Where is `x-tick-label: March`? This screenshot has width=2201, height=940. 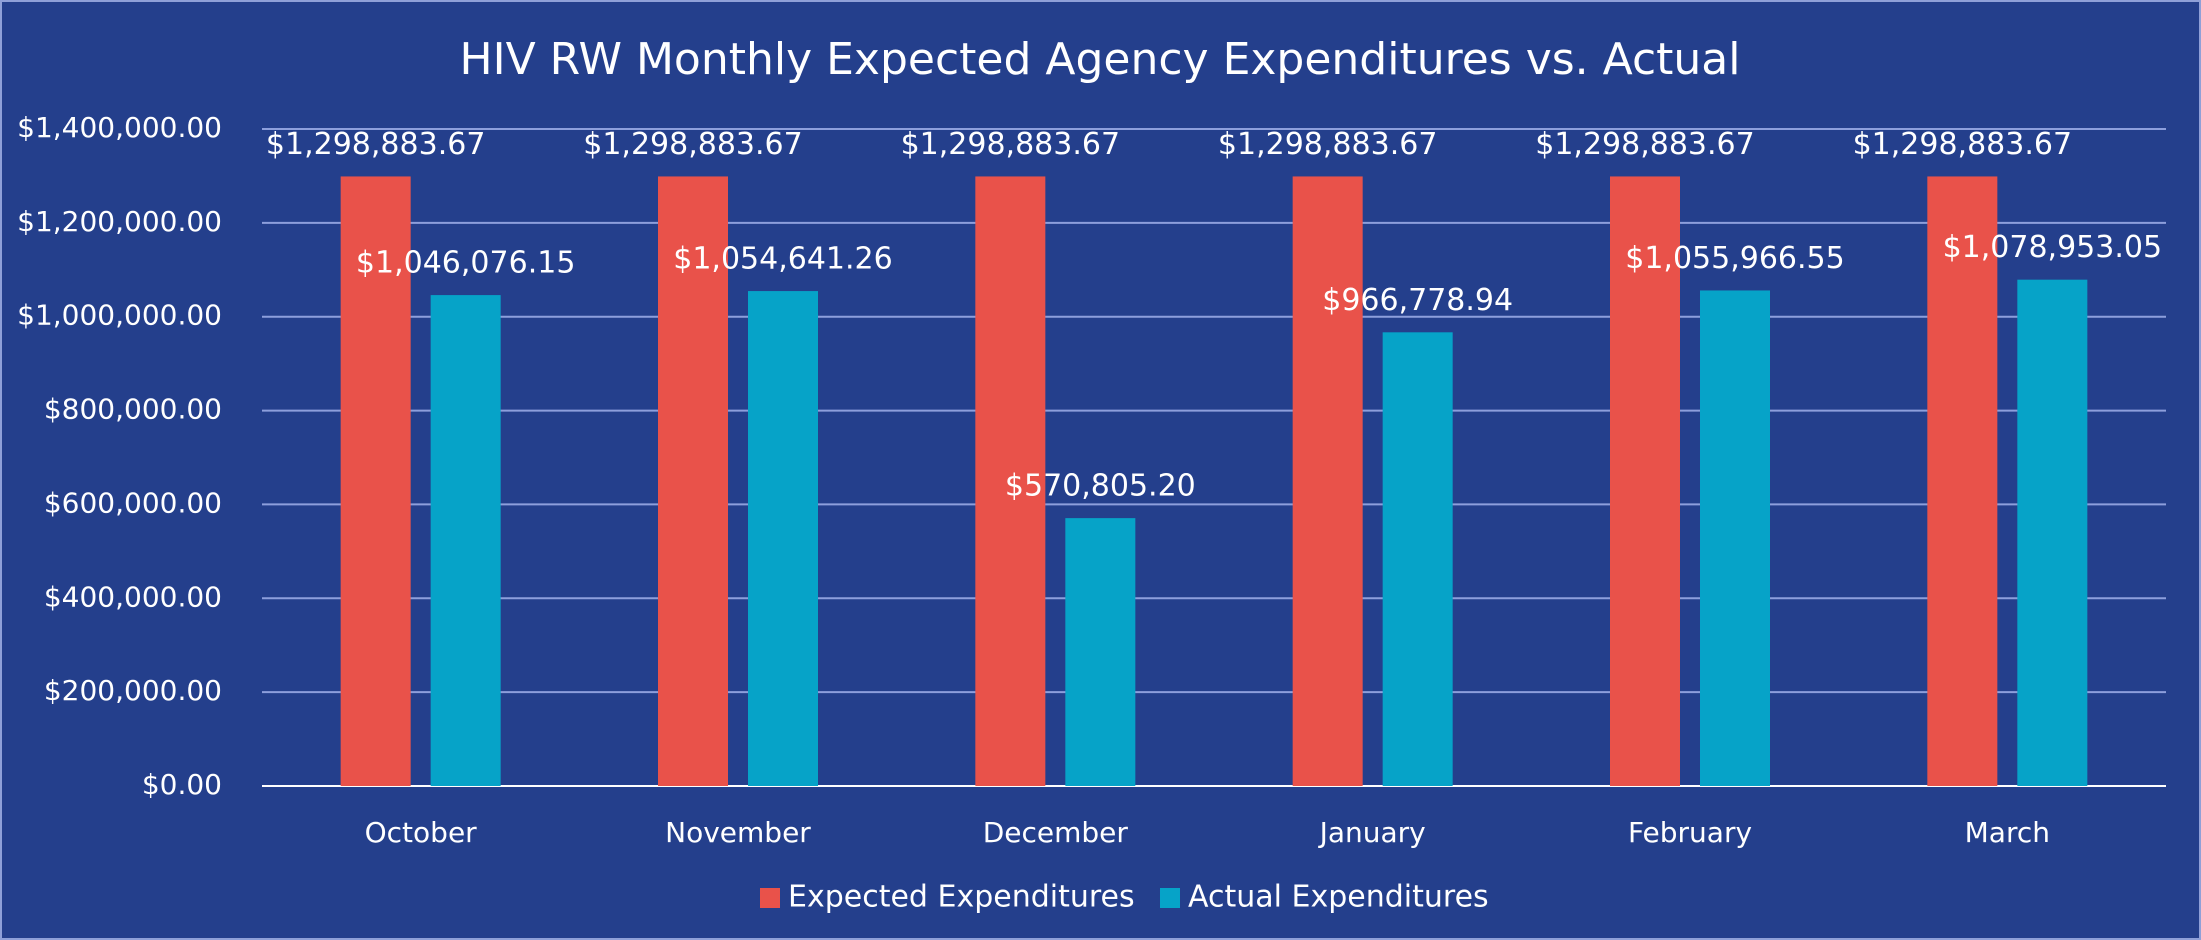 x-tick-label: March is located at coordinates (2007, 832).